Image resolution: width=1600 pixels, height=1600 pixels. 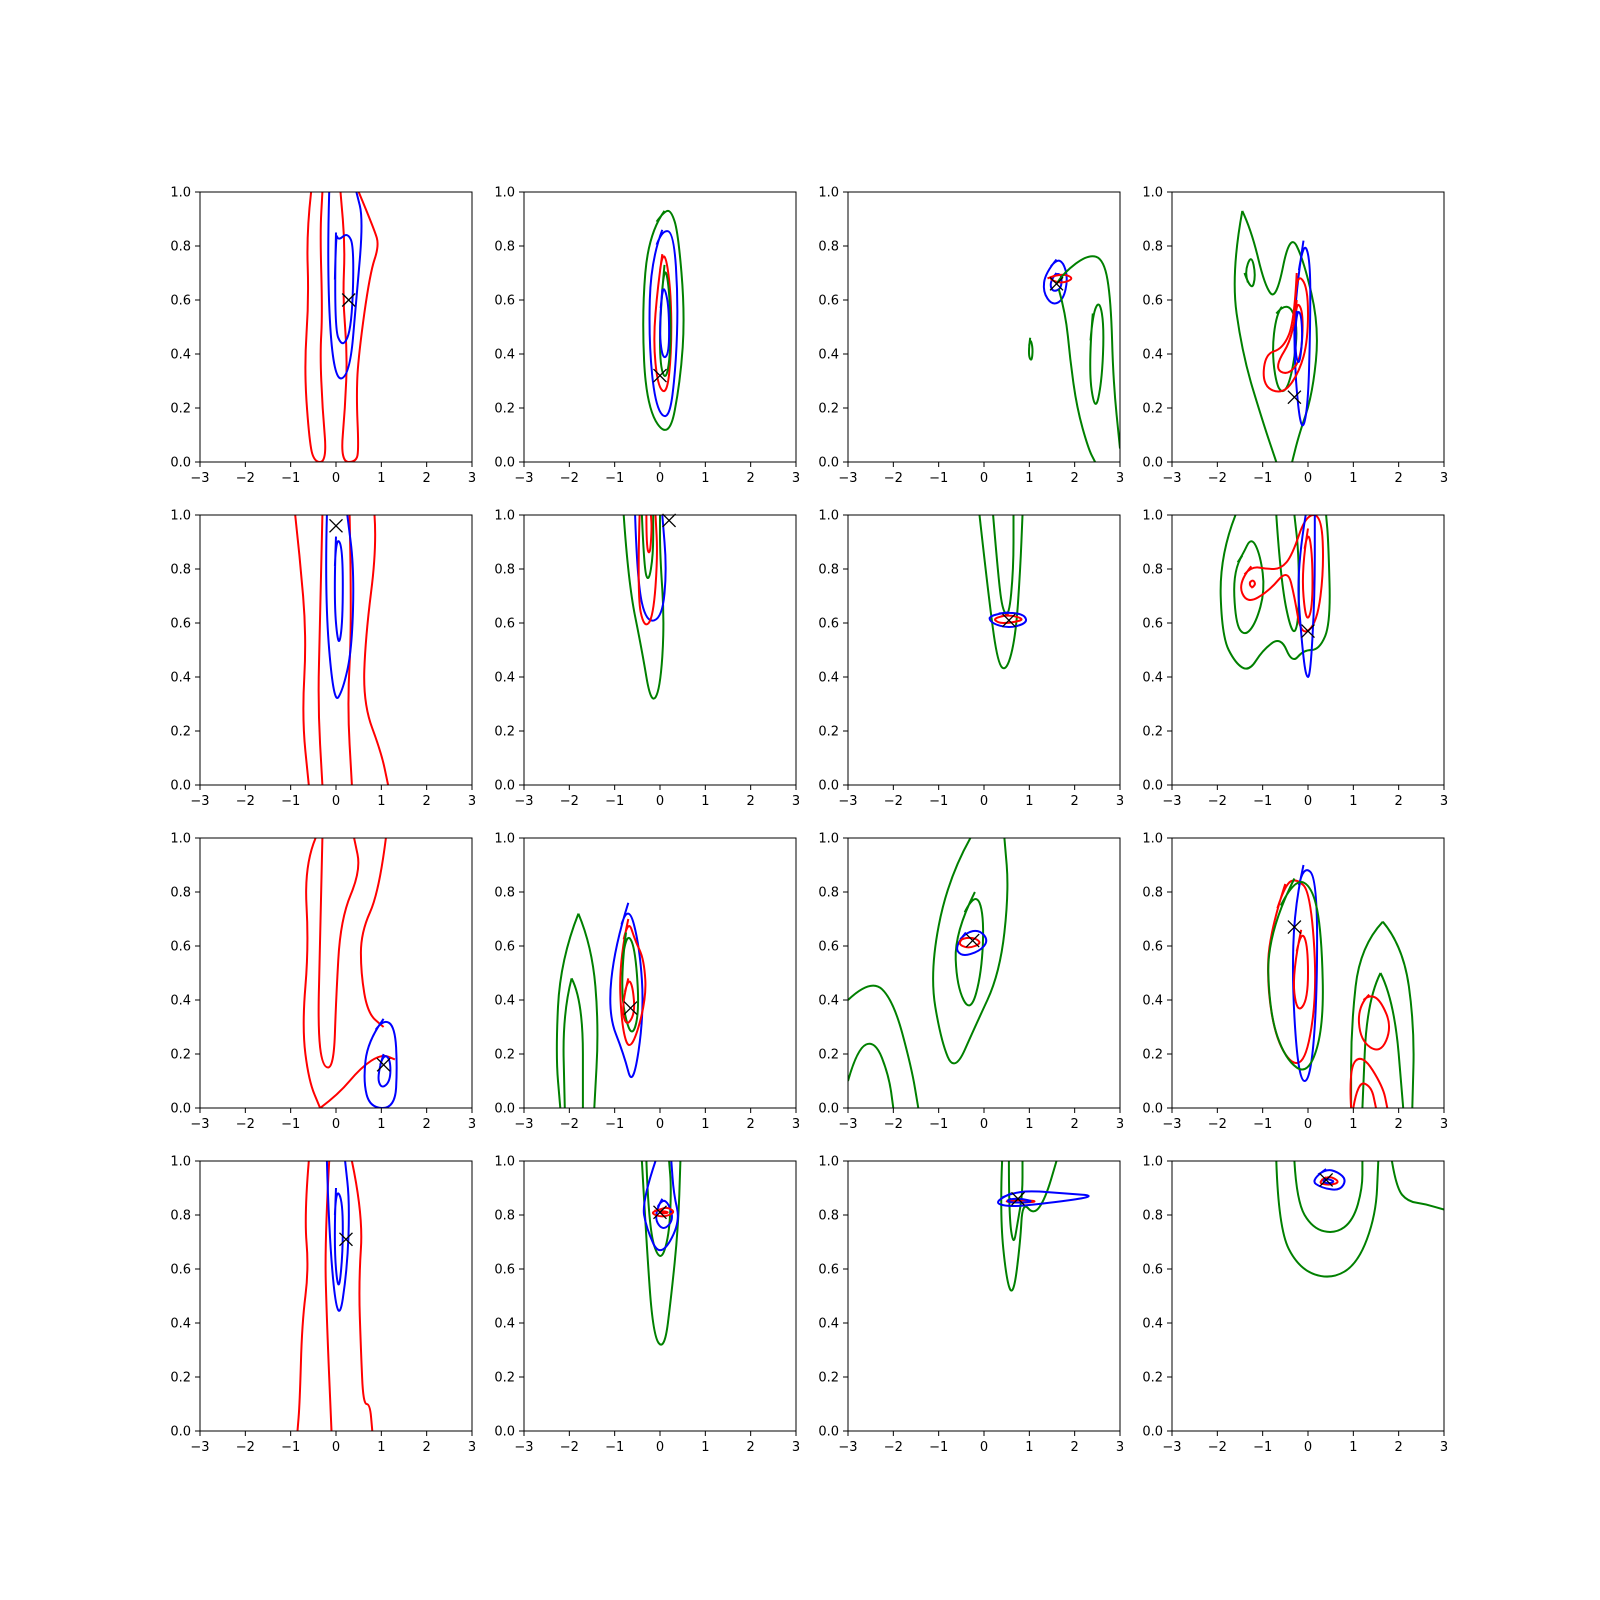 I want to click on x-marker, so click(x=1018, y=1198).